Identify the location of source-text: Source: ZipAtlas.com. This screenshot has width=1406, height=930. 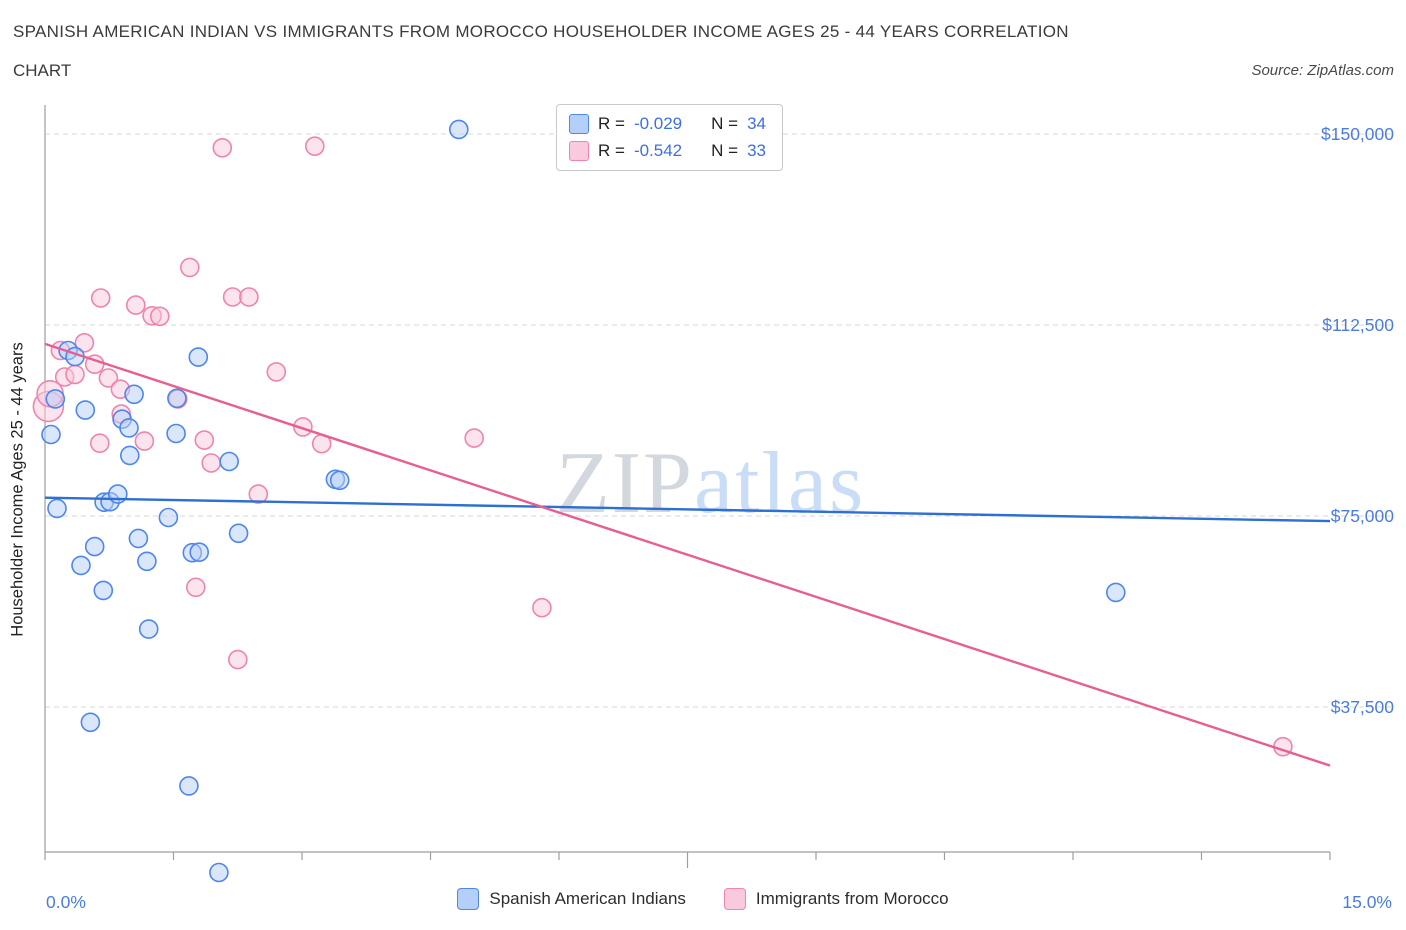
(1322, 70).